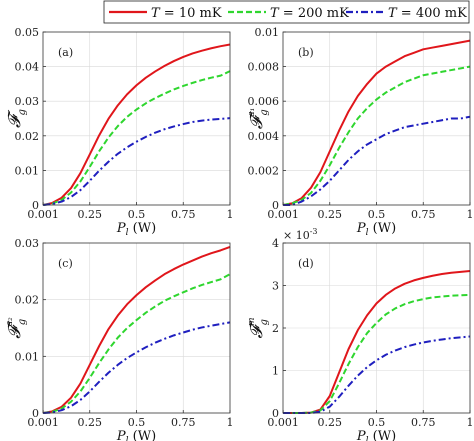  Describe the element at coordinates (264, 136) in the screenshot. I see `y-tick-label-2: 0.004` at that location.